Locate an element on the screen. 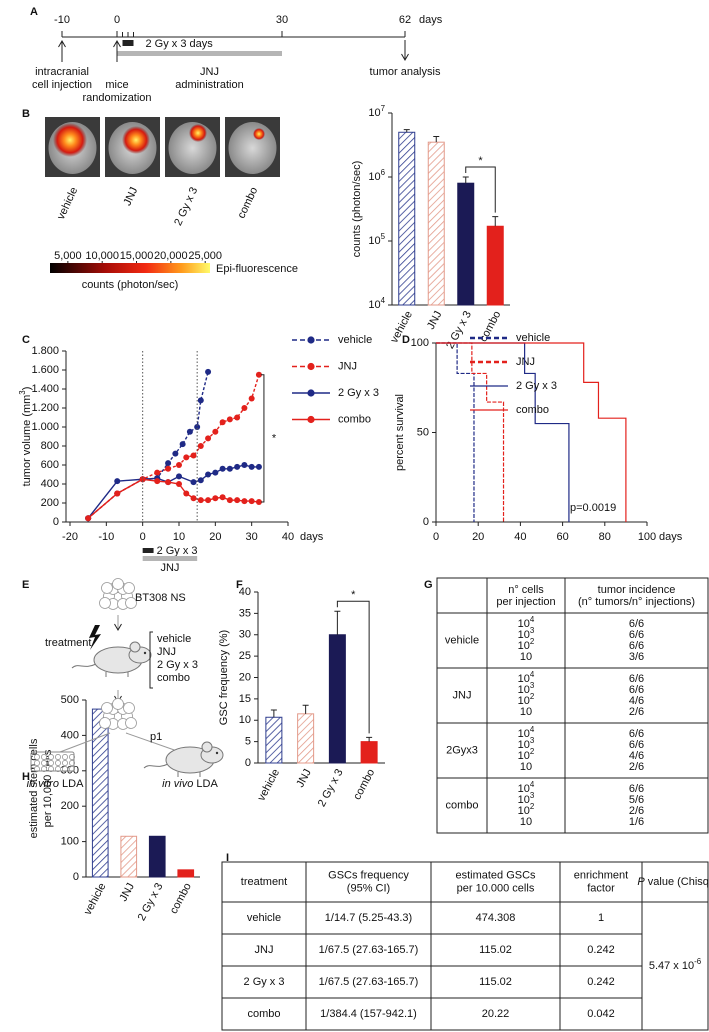  table-cell: 0.042 is located at coordinates (601, 1014).